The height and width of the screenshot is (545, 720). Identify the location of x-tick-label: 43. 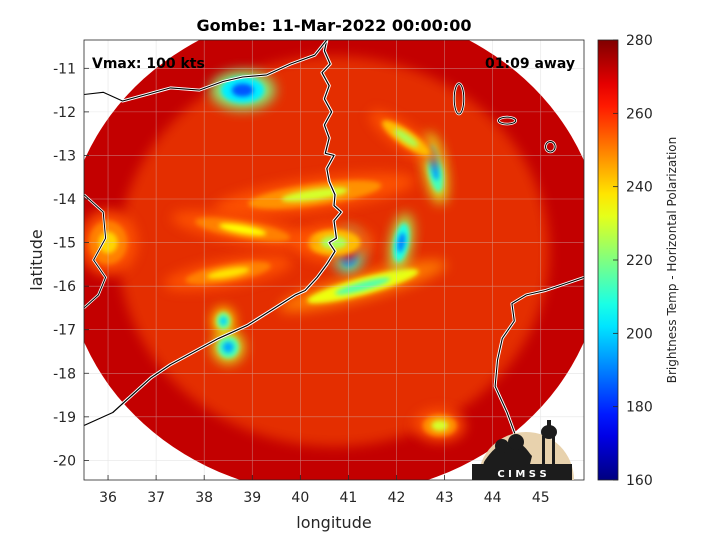
(445, 498).